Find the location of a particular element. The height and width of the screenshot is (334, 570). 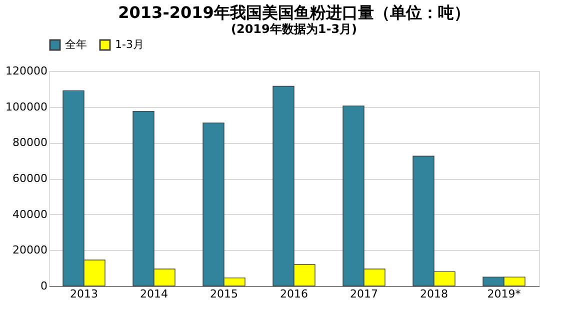

x-tick-label: 2018 is located at coordinates (434, 294).